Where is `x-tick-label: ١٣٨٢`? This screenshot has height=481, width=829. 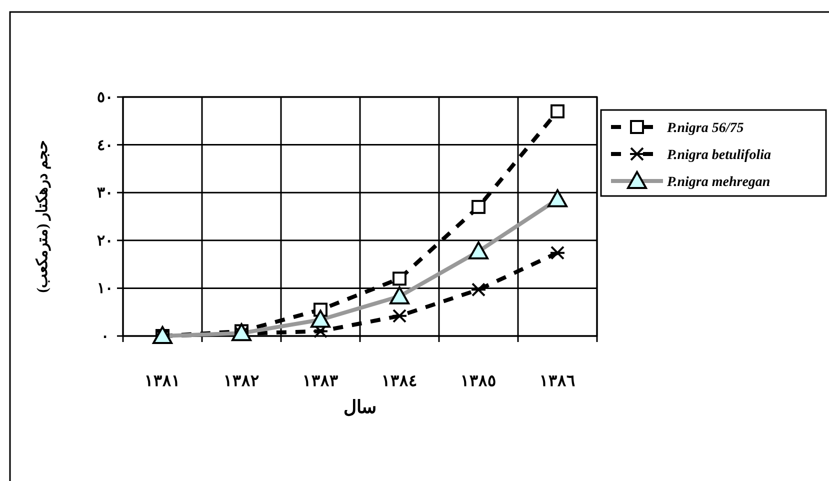
x-tick-label: ١٣٨٢ is located at coordinates (242, 381).